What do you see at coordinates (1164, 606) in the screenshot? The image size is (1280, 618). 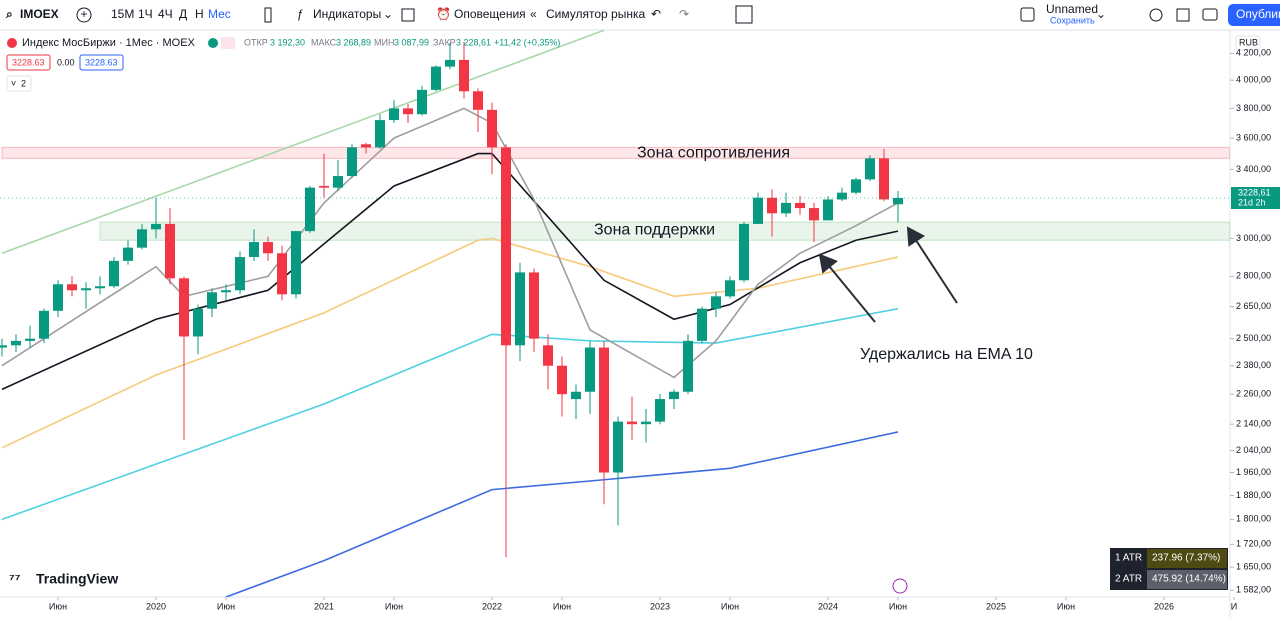 I see `x-tick-label: 2026` at bounding box center [1164, 606].